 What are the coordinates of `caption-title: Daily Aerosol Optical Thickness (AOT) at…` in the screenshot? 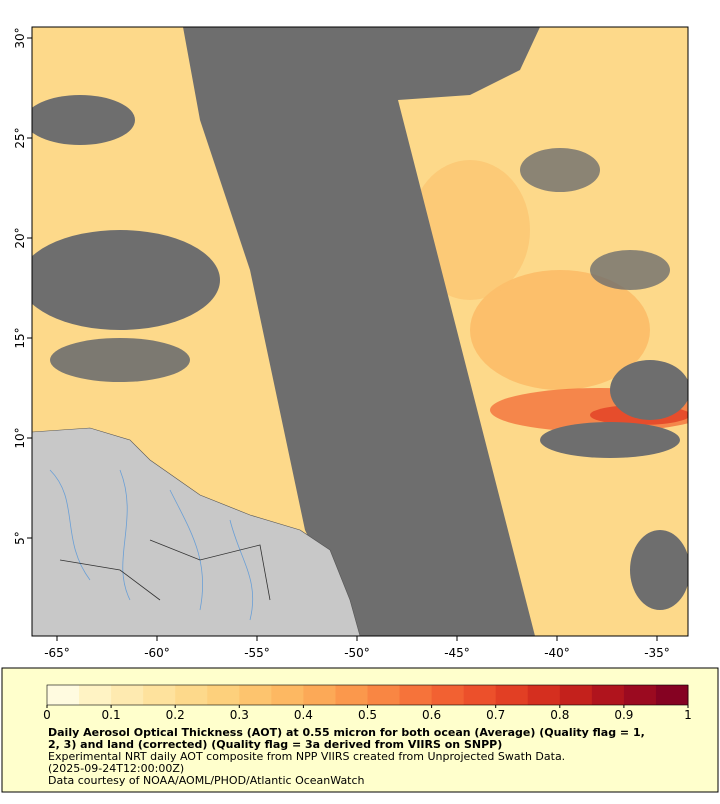 It's located at (346, 732).